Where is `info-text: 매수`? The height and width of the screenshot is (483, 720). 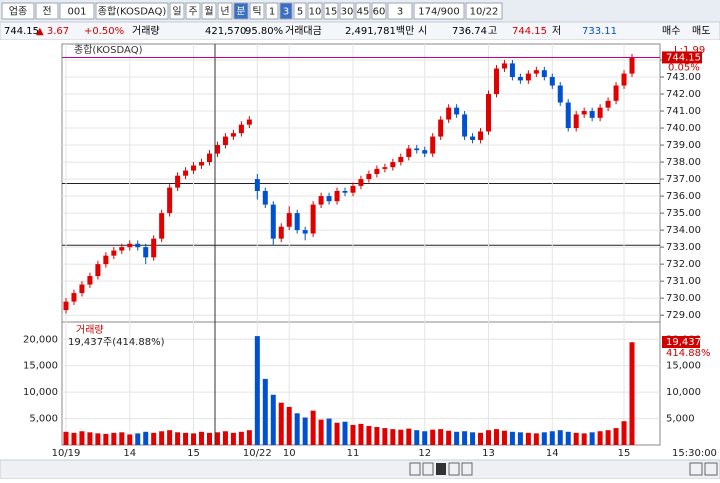 info-text: 매수 is located at coordinates (671, 31).